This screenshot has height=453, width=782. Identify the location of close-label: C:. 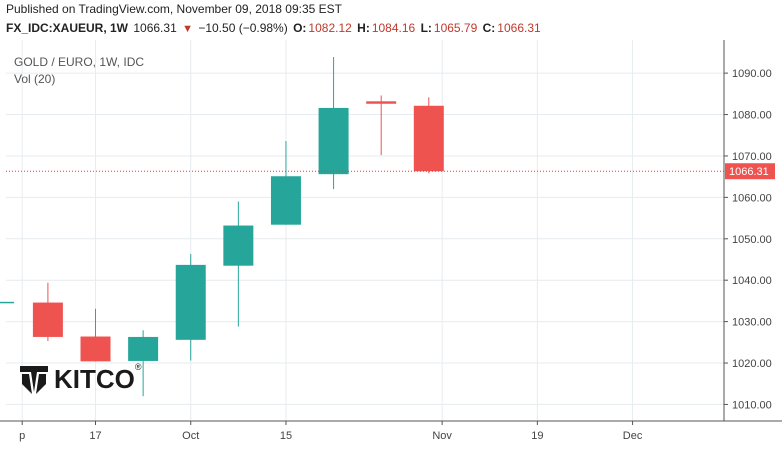
(489, 28).